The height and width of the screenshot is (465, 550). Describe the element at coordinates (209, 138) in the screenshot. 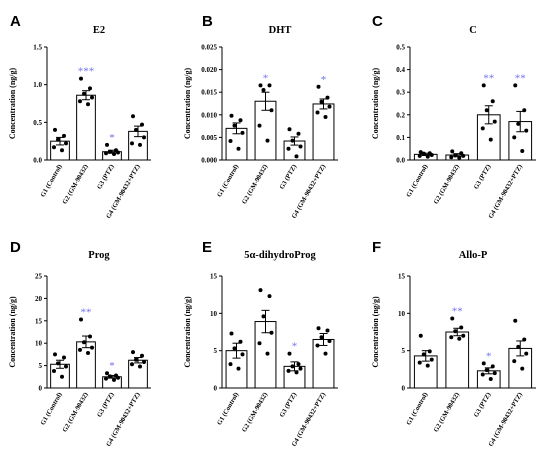

I see `y-tick-label: 0.005` at that location.